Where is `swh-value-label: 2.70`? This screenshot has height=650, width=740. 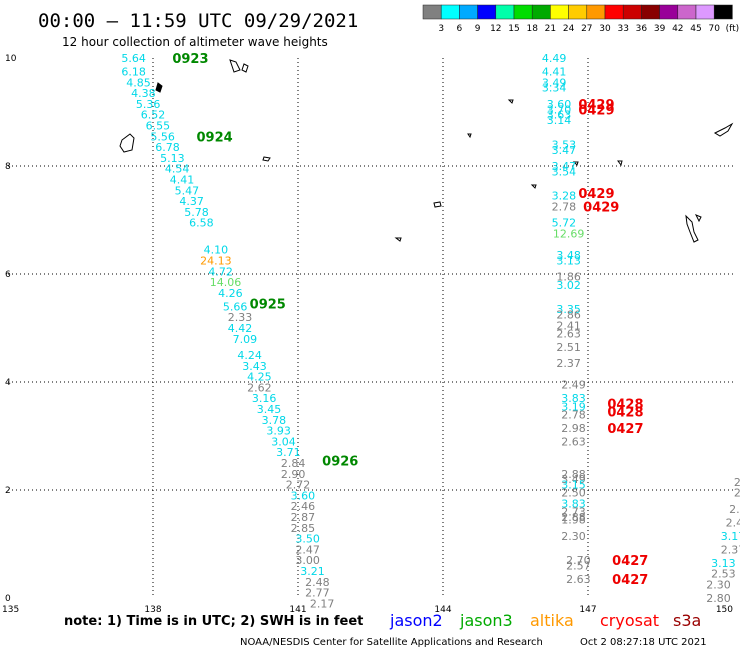
swh-value-label: 2.70 is located at coordinates (578, 560).